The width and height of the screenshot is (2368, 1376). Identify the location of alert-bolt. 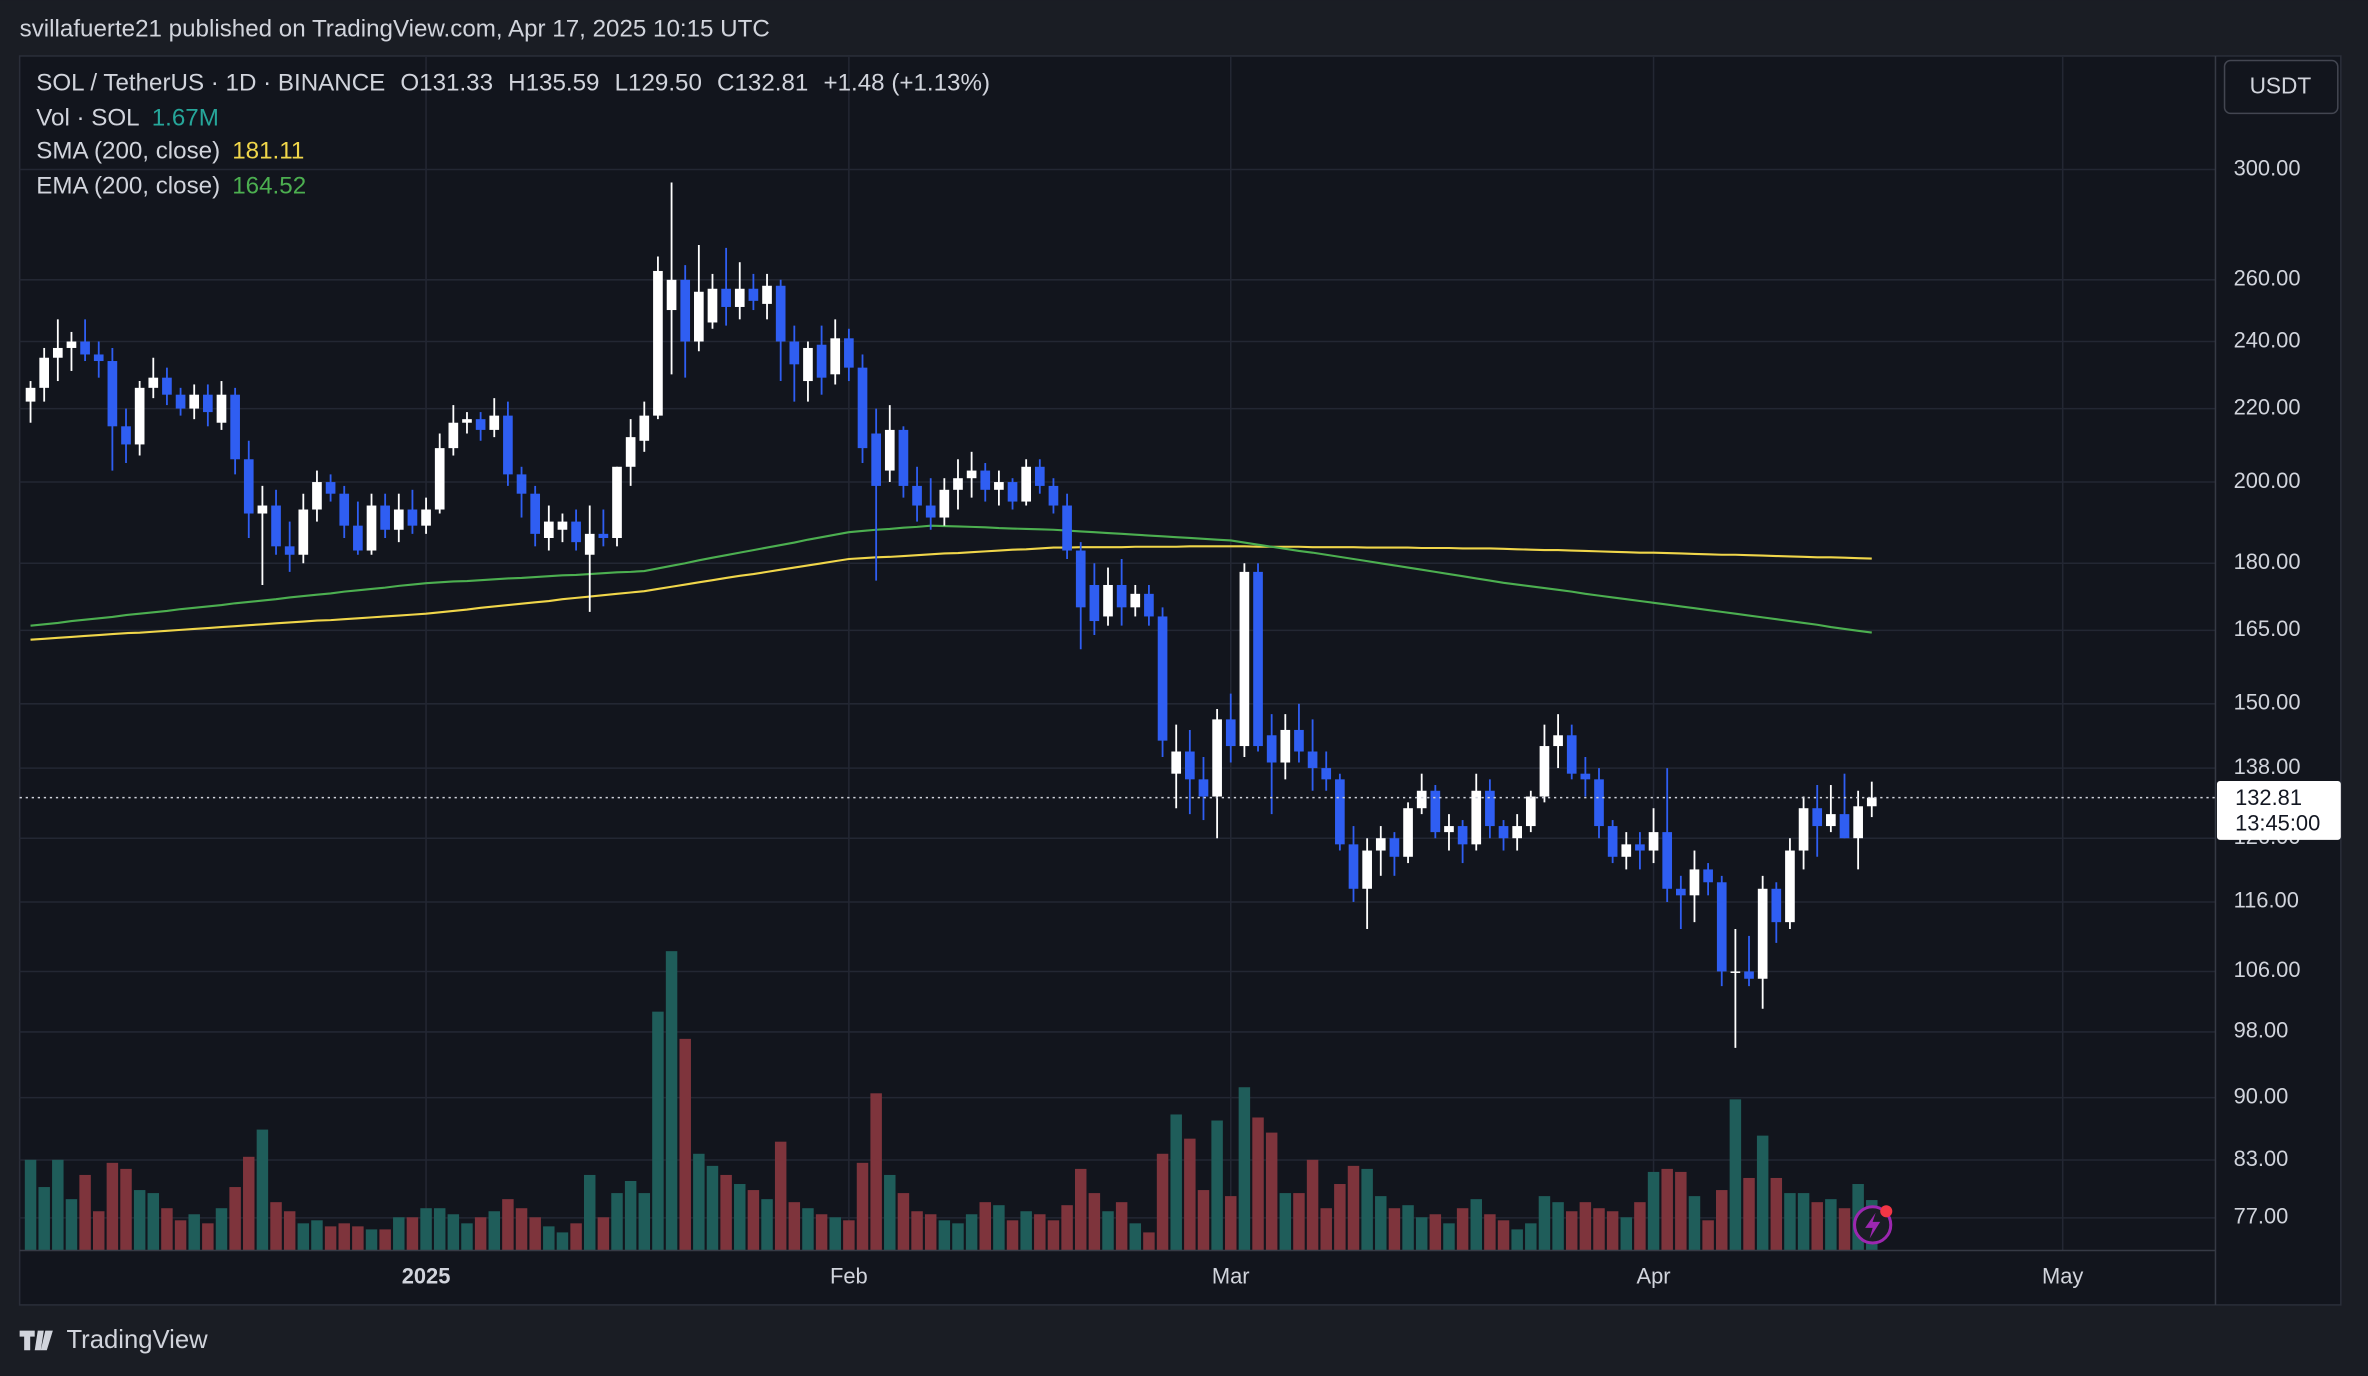
(1873, 1225).